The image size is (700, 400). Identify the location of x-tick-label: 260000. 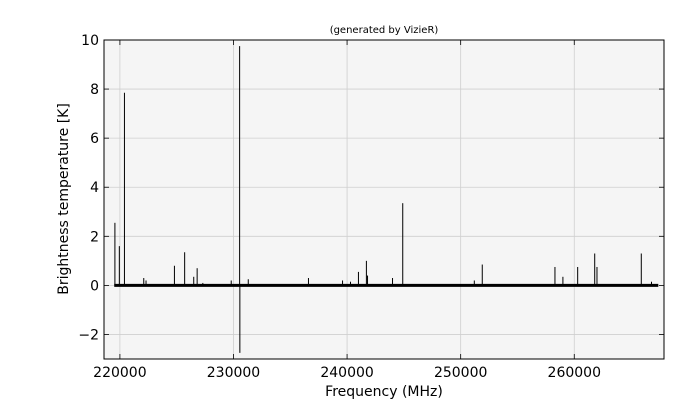
(574, 373).